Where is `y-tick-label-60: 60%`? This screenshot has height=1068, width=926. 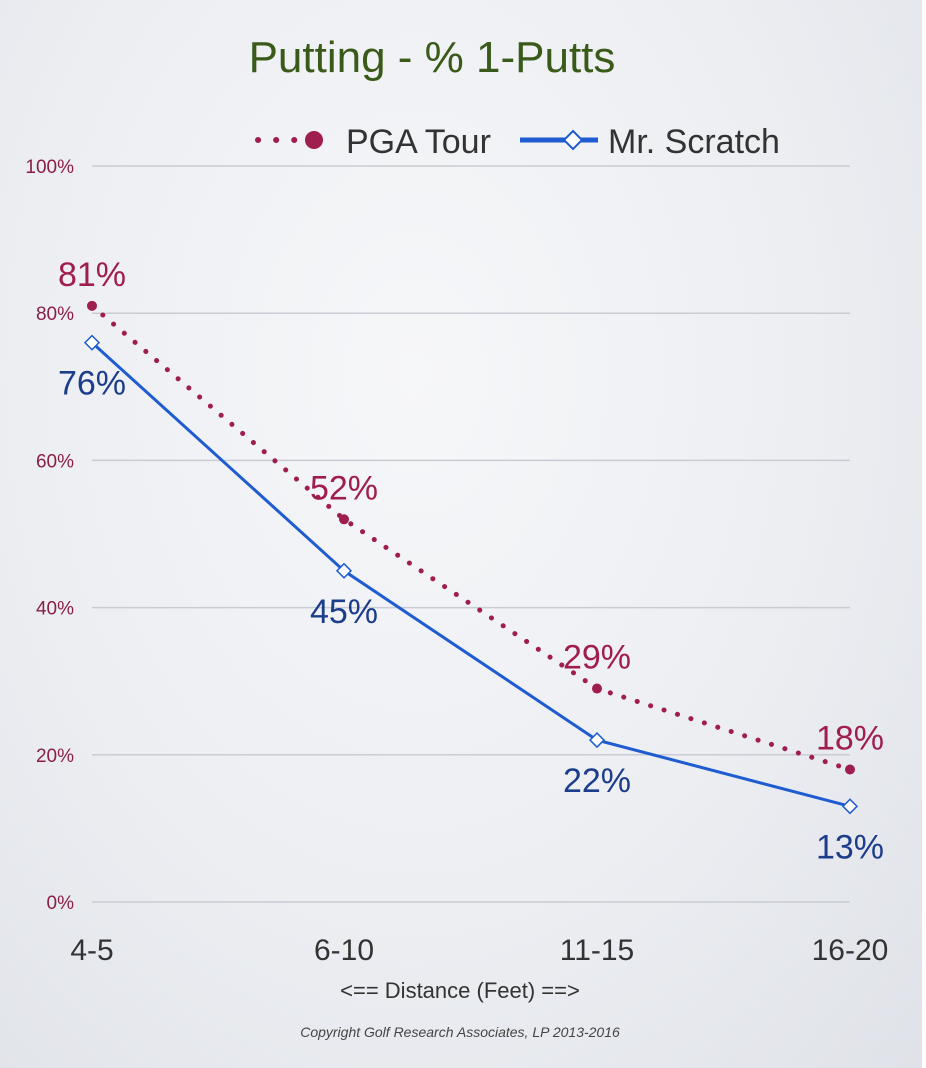
y-tick-label-60: 60% is located at coordinates (55, 461).